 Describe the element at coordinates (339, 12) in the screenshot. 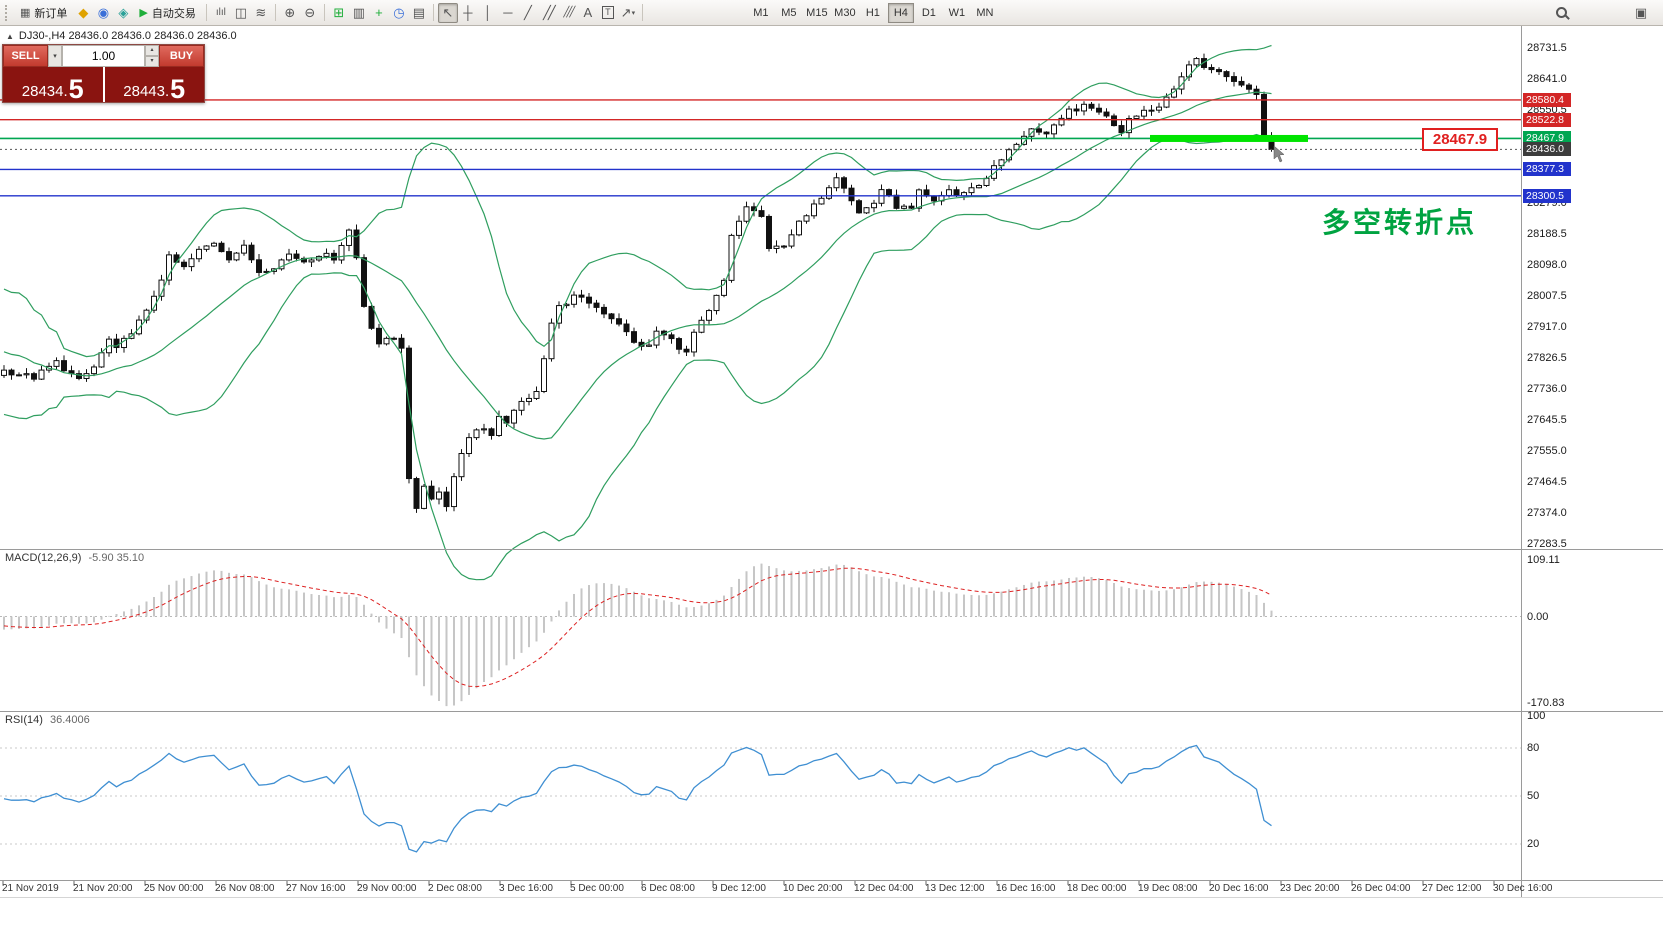

I see `tile-windows-button: ⊞` at that location.